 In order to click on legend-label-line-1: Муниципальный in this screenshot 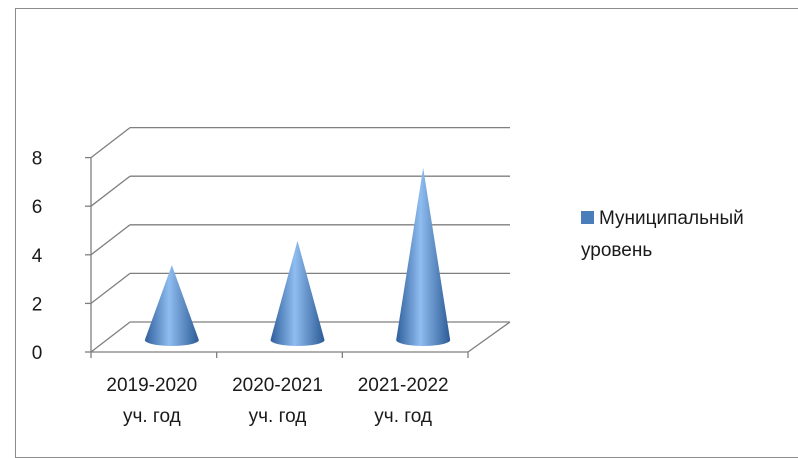, I will do `click(671, 218)`.